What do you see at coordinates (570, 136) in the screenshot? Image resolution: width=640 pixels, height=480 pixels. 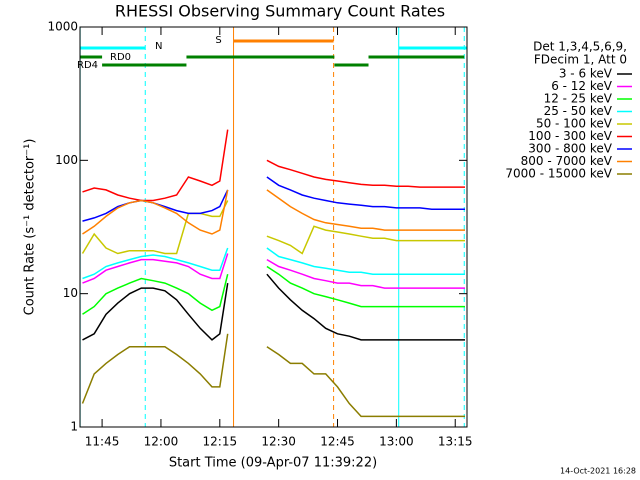 I see `legend-label: 100 - 300 keV` at bounding box center [570, 136].